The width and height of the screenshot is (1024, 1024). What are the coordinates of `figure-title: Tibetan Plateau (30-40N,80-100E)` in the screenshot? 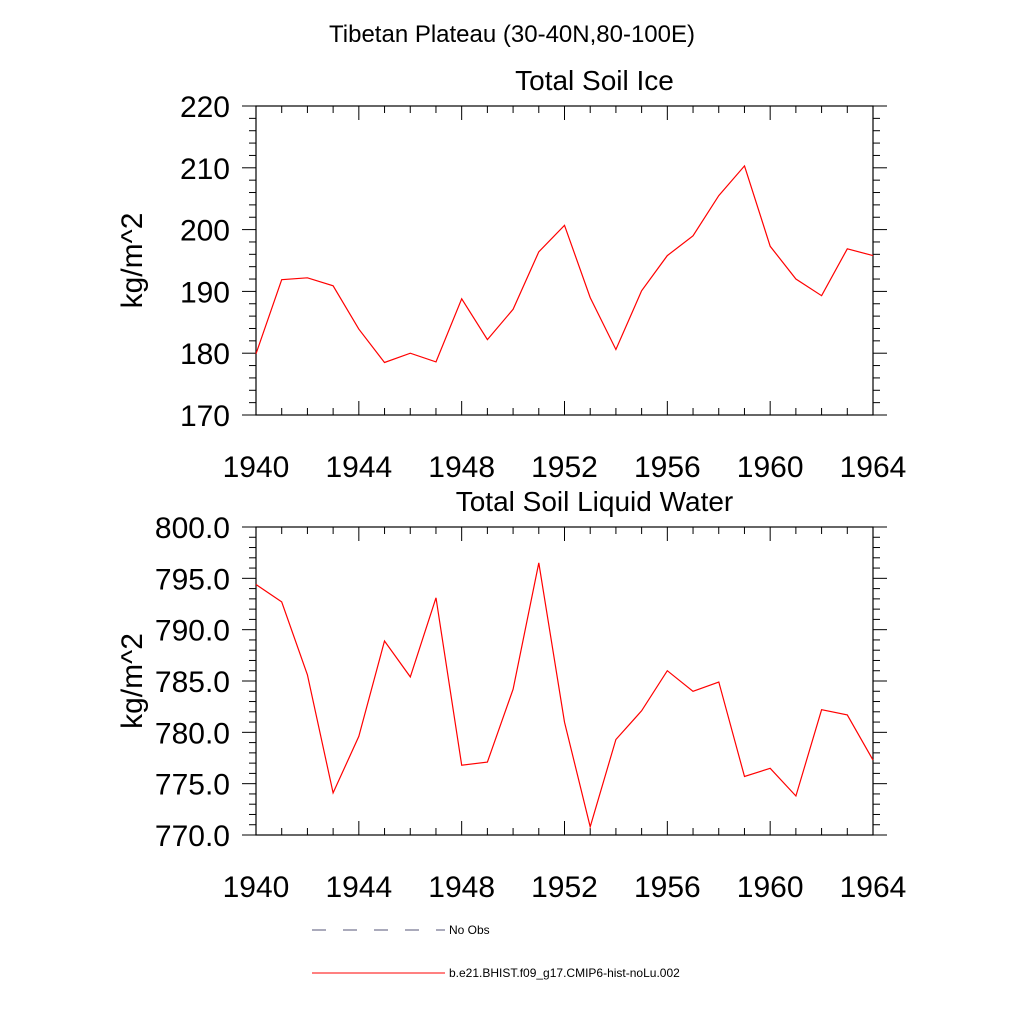 It's located at (512, 34).